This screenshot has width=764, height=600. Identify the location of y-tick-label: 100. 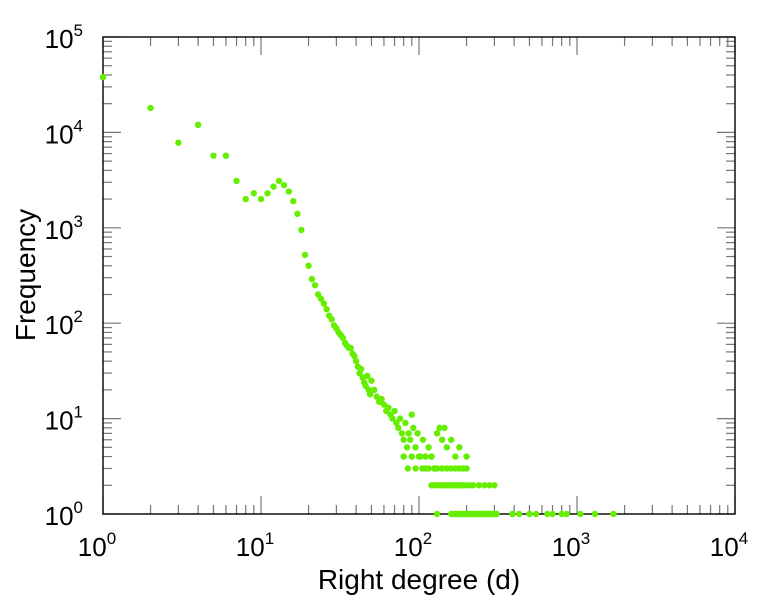
(64, 514).